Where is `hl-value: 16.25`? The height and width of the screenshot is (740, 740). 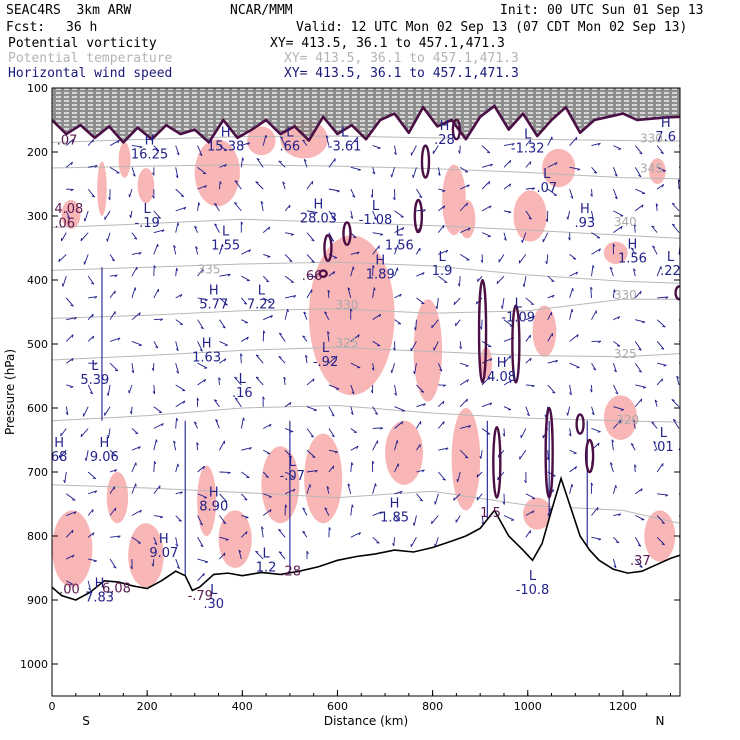
hl-value: 16.25 is located at coordinates (149, 155).